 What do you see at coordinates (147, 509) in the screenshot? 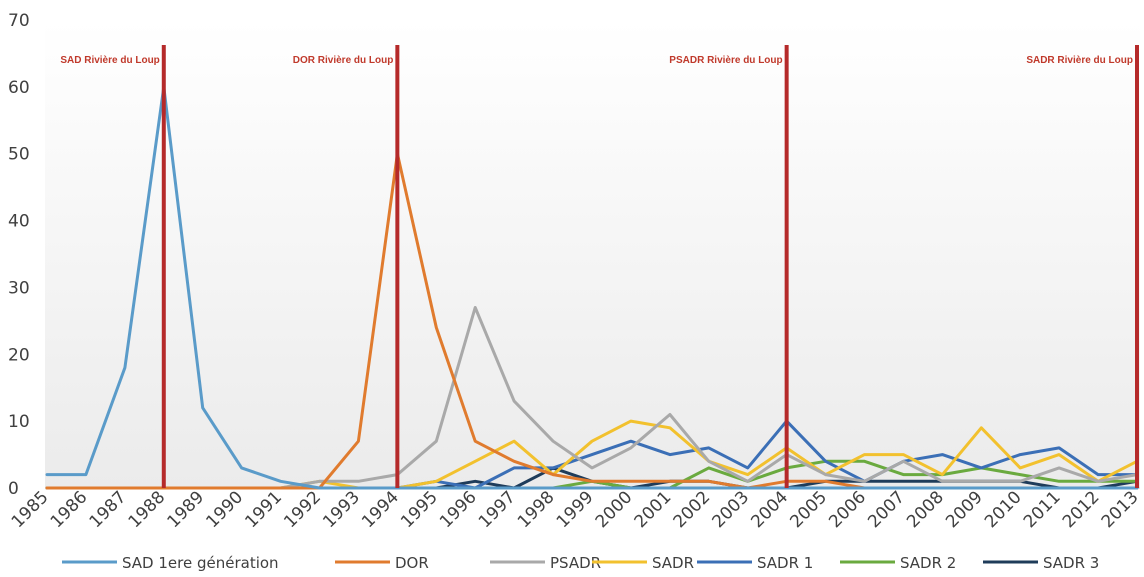
I see `x-tick-label: 1988` at bounding box center [147, 509].